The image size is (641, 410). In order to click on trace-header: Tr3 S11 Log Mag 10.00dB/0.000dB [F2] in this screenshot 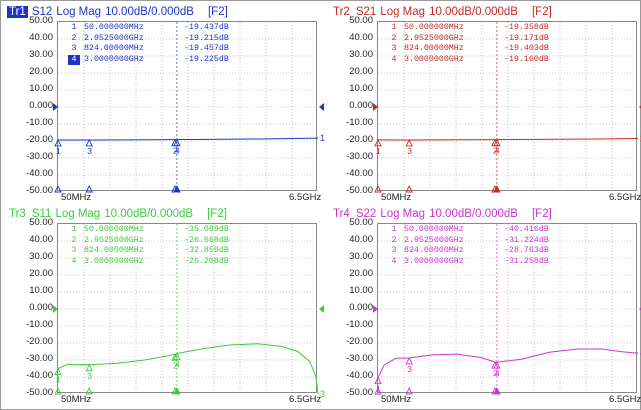, I will do `click(119, 214)`.